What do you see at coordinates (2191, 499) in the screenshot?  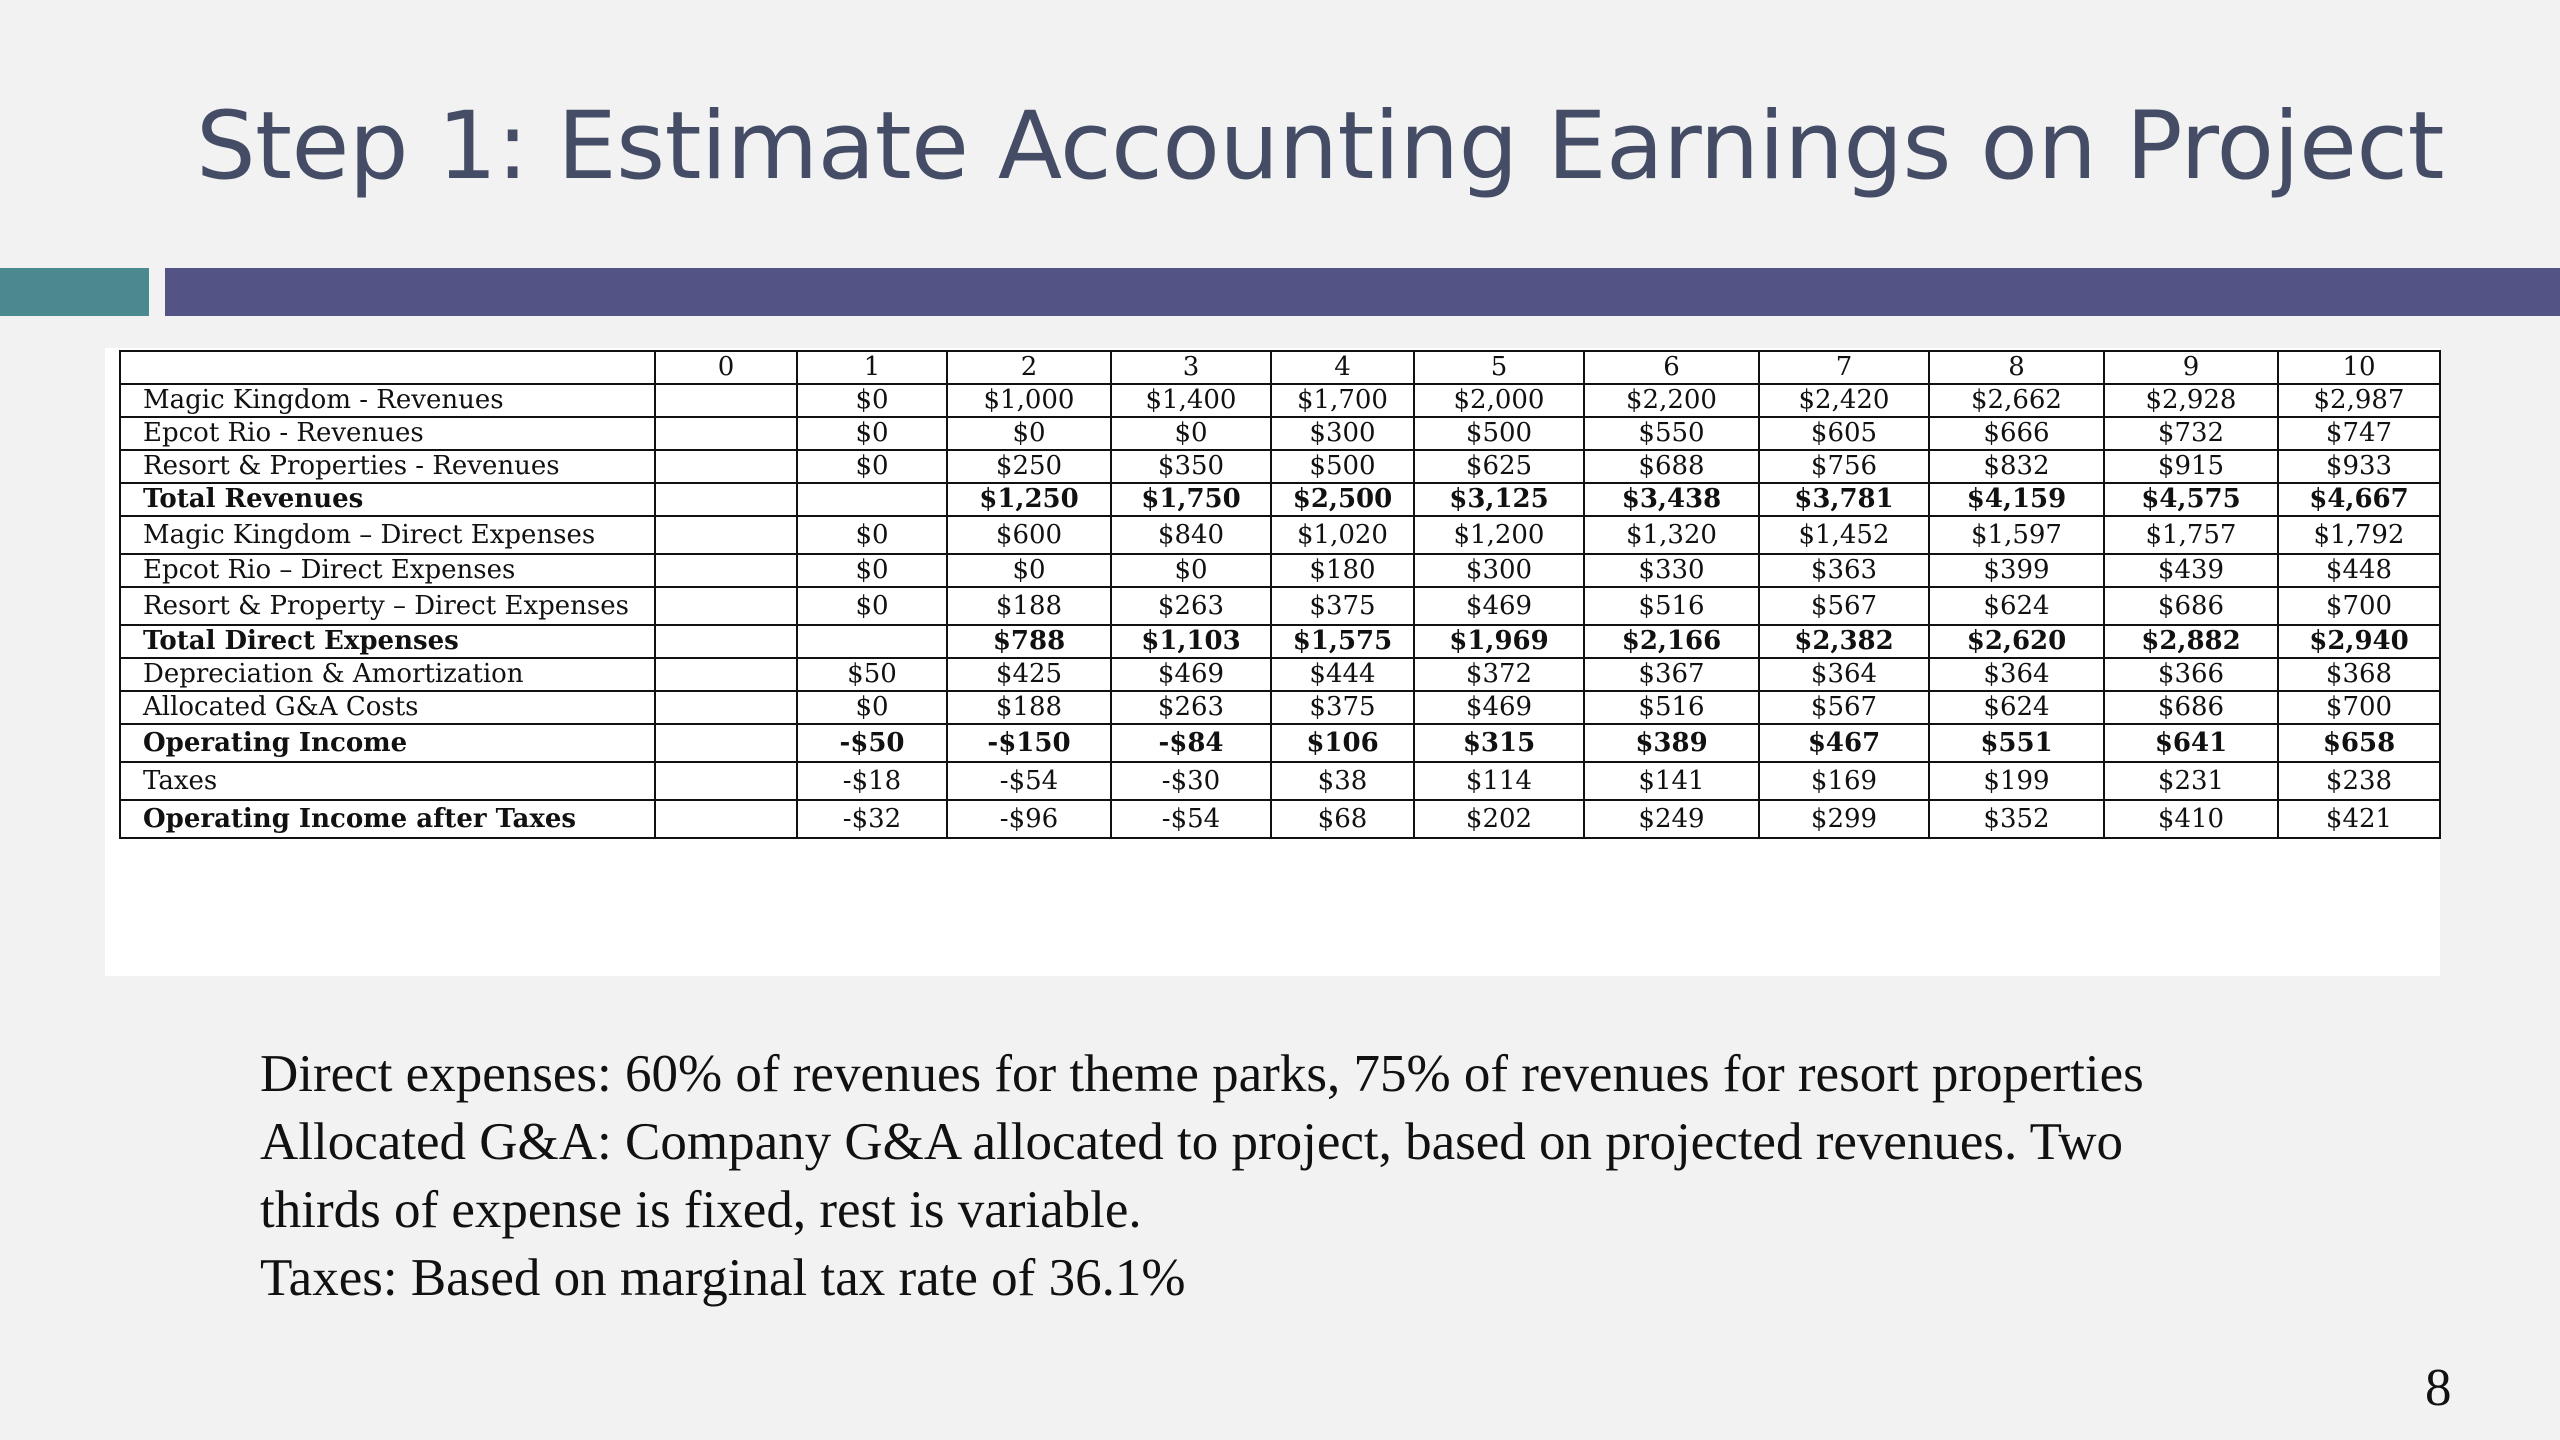 I see `table-cell: $4,575` at bounding box center [2191, 499].